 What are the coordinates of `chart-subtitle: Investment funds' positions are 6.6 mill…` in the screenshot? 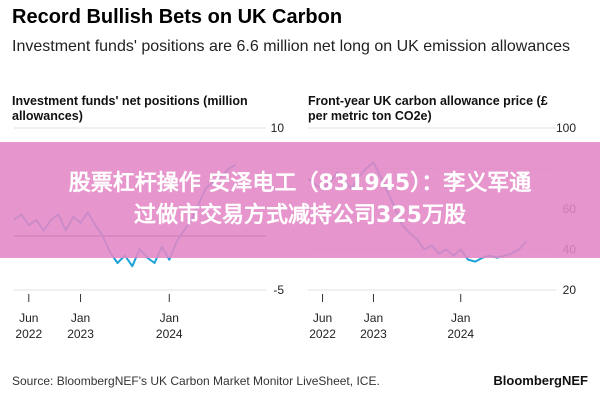 It's located at (291, 46).